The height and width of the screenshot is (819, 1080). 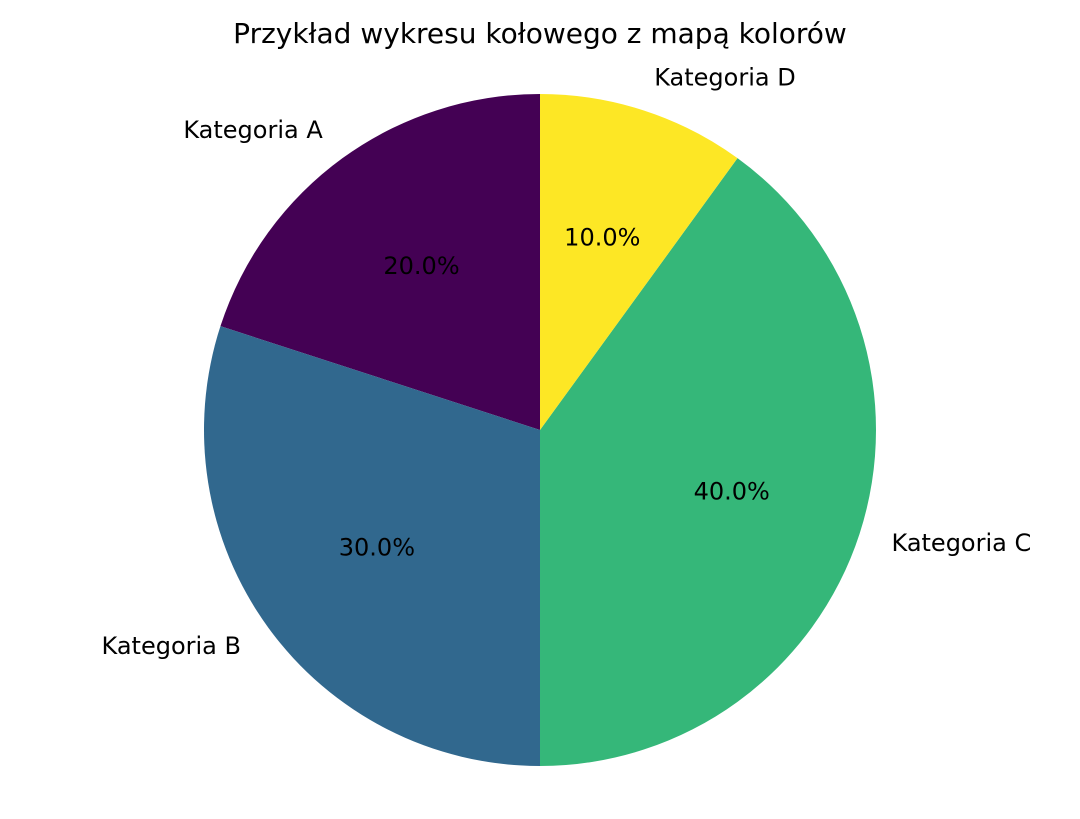 I want to click on chart-title: Przykład wykresu kołowego z mapą kolorów, so click(x=540, y=33).